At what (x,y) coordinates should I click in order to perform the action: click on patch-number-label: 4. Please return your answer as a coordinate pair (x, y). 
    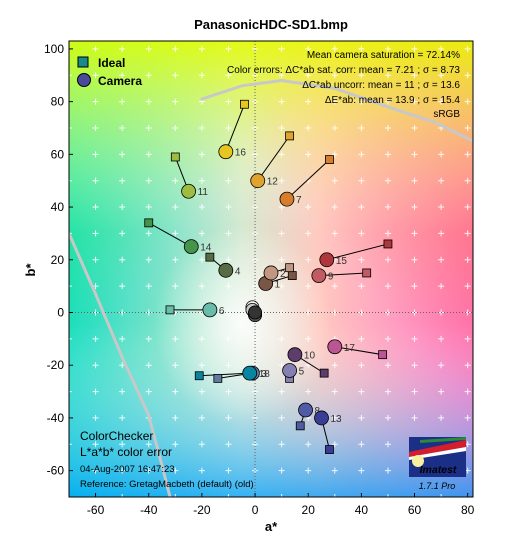
    Looking at the image, I should click on (238, 271).